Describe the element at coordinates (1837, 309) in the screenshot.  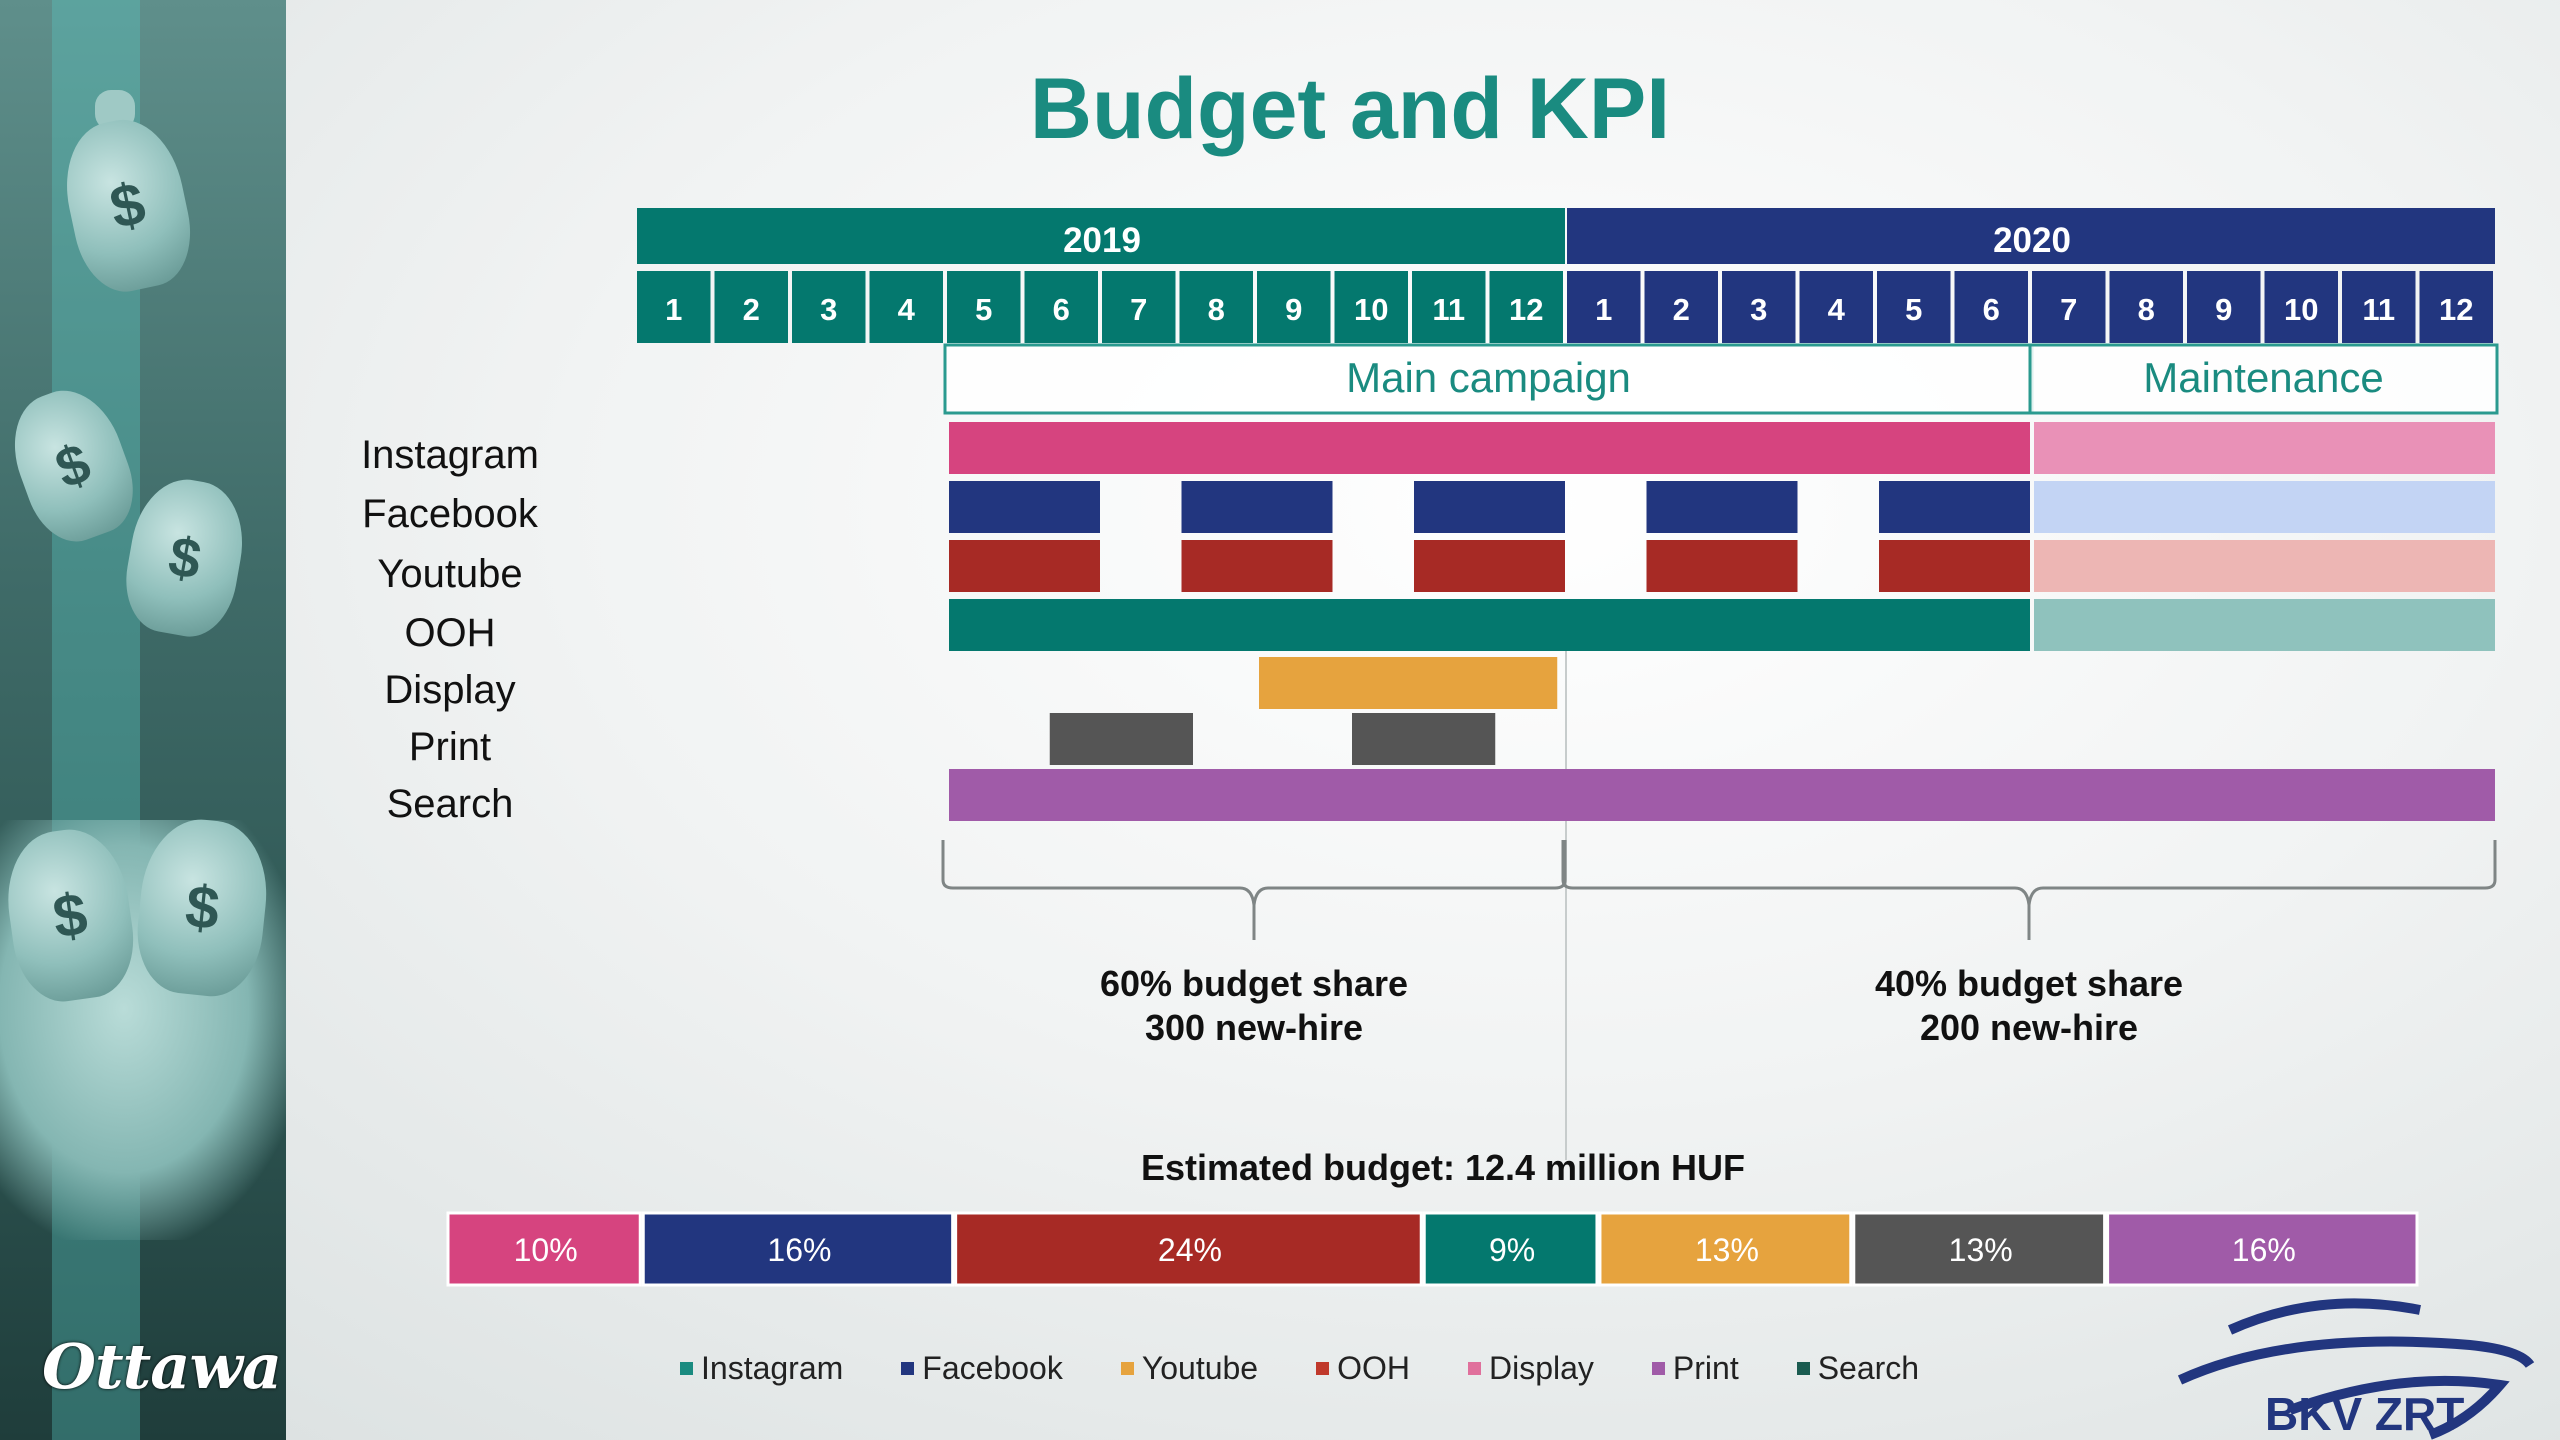
I see `month-label: 4` at that location.